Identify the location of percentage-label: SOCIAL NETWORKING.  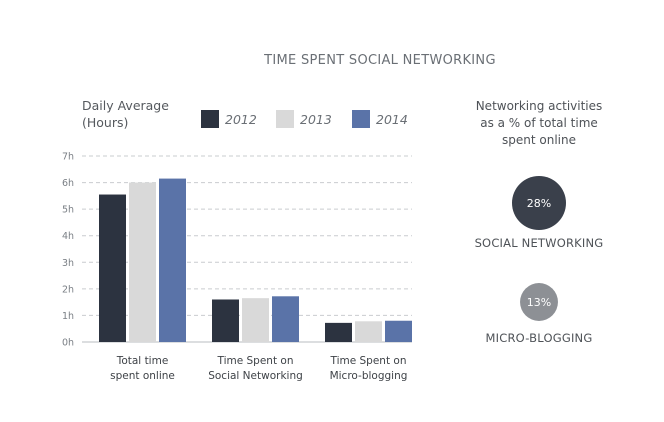
(539, 243).